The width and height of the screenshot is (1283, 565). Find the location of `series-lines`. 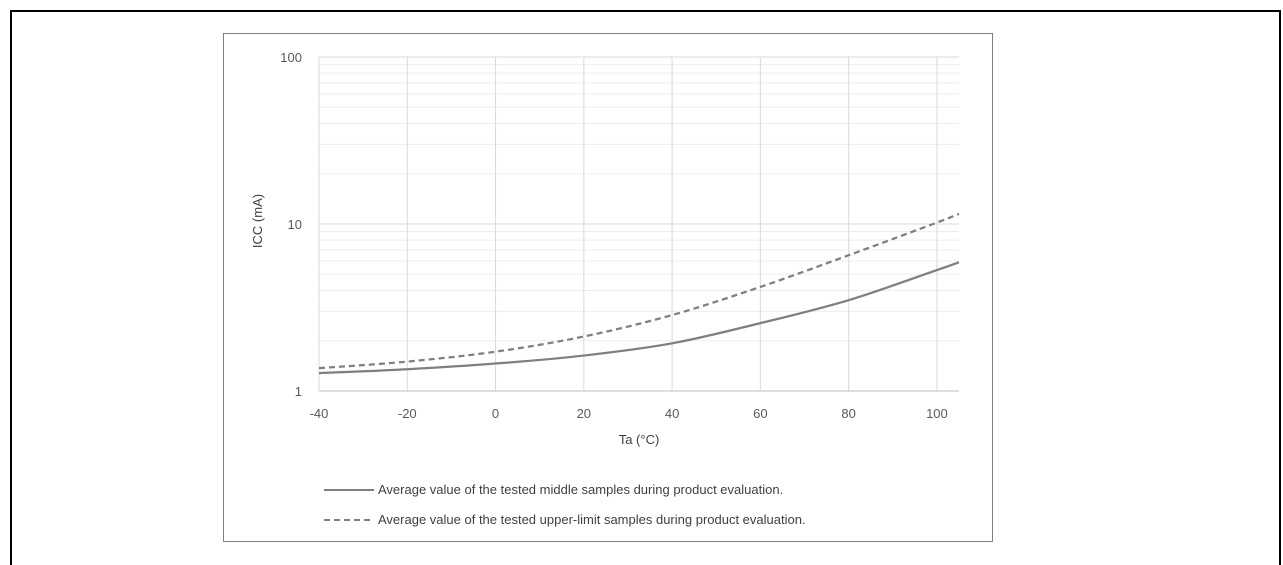

series-lines is located at coordinates (639, 293).